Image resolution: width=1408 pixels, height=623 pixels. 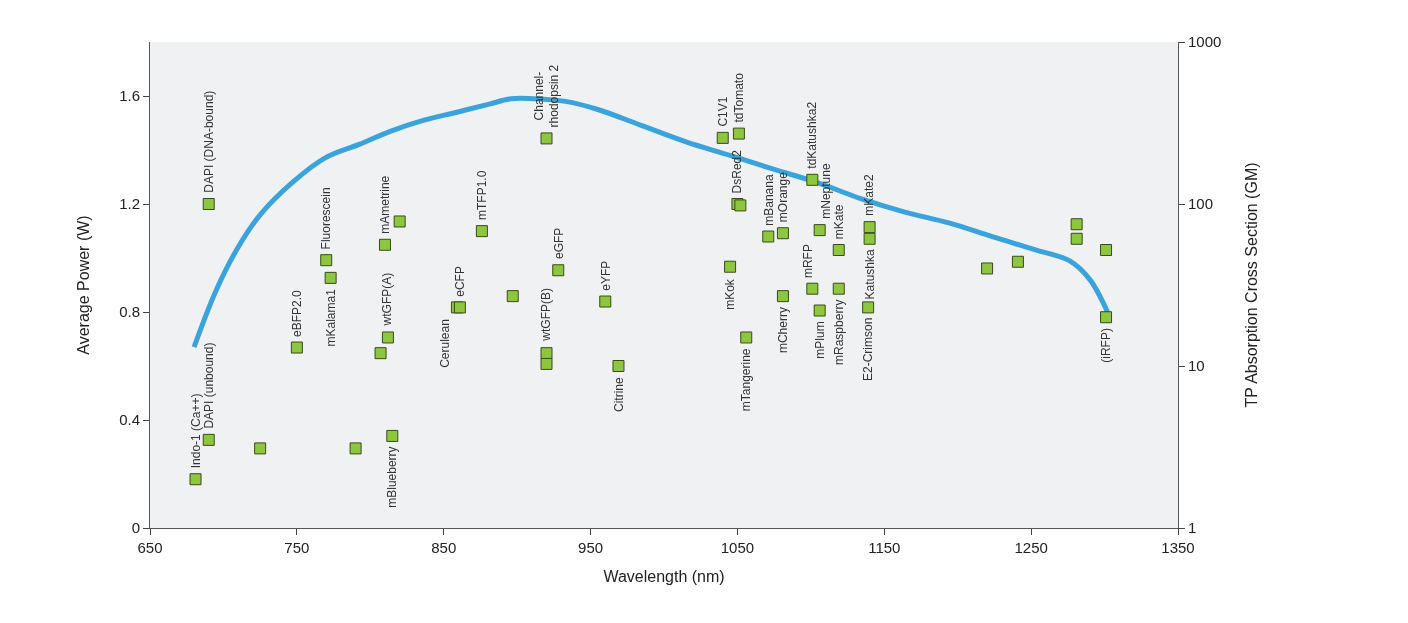 I want to click on data-label: Indo-1 (Ca++), so click(x=195, y=431).